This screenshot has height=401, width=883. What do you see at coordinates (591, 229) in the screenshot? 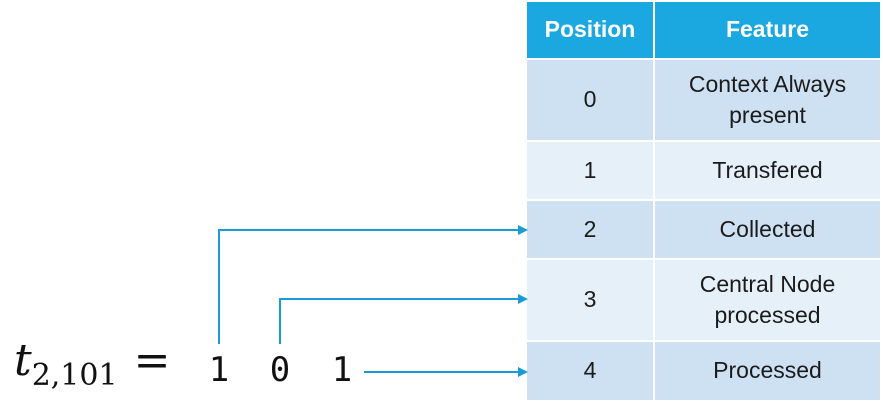
I see `position-cell: 2` at bounding box center [591, 229].